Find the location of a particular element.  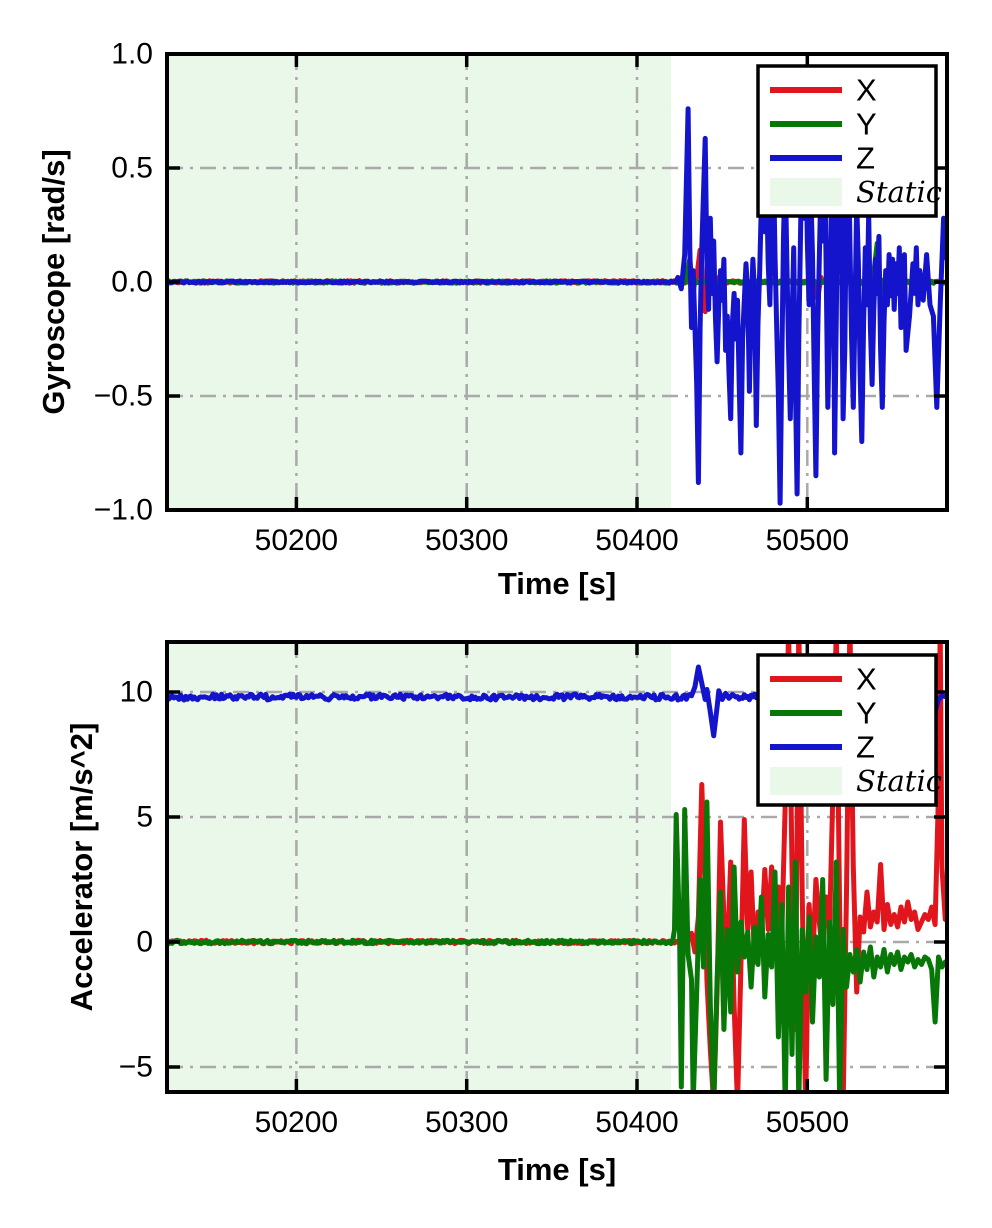

y-axis-label: Gyroscope [rad/s] is located at coordinates (53, 281).